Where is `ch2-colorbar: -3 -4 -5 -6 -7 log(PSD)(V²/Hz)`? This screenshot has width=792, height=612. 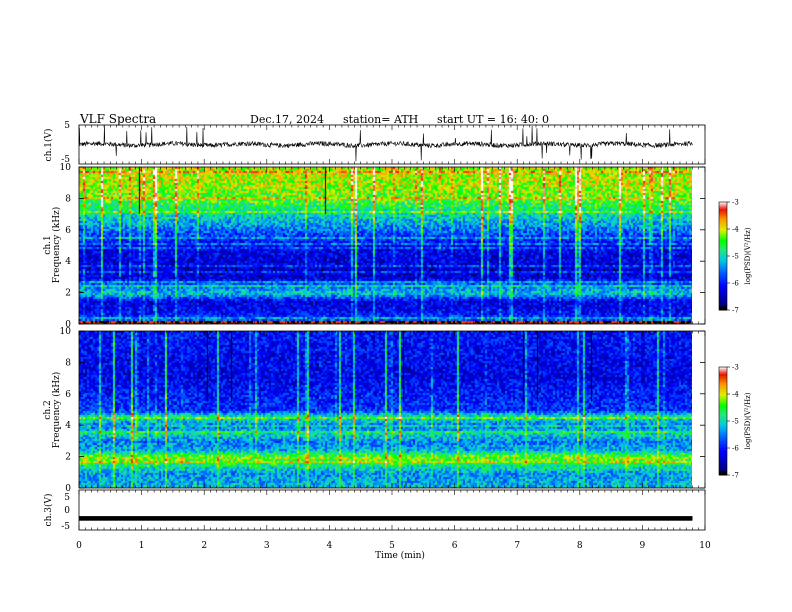
ch2-colorbar: -3 -4 -5 -6 -7 log(PSD)(V²/Hz) is located at coordinates (735, 422).